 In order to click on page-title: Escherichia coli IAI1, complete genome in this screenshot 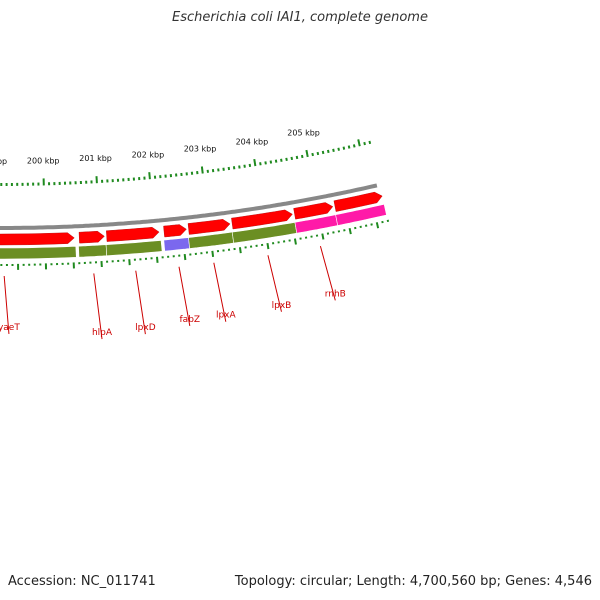, I will do `click(300, 17)`.